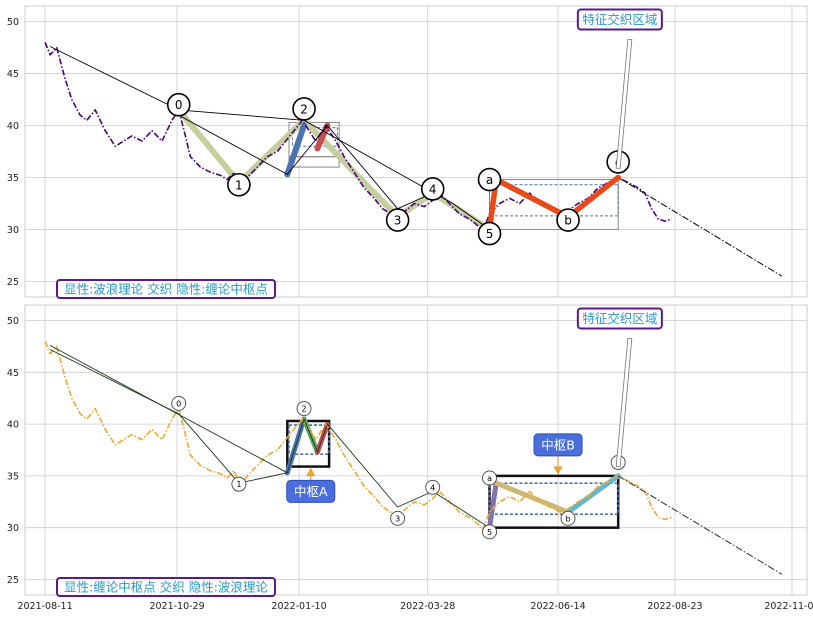 This screenshot has height=617, width=813. I want to click on x-tick-label: 2021-10-29, so click(176, 606).